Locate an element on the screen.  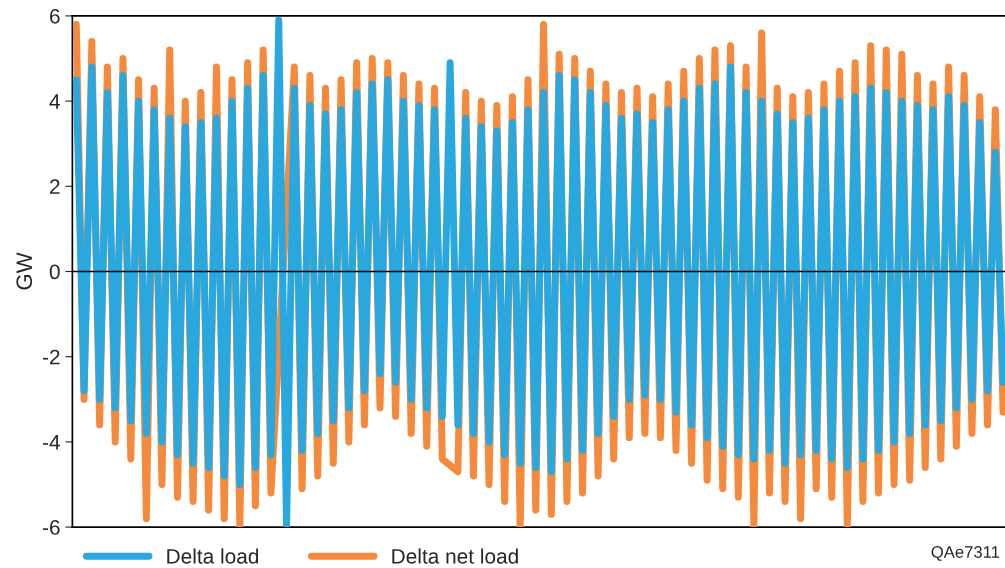
y-tick-label: 0 is located at coordinates (54, 272).